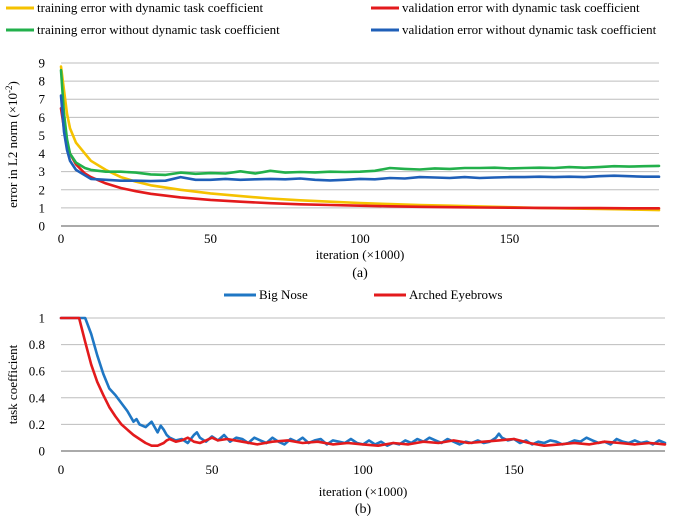  I want to click on legend-label: Big Nose, so click(283, 294).